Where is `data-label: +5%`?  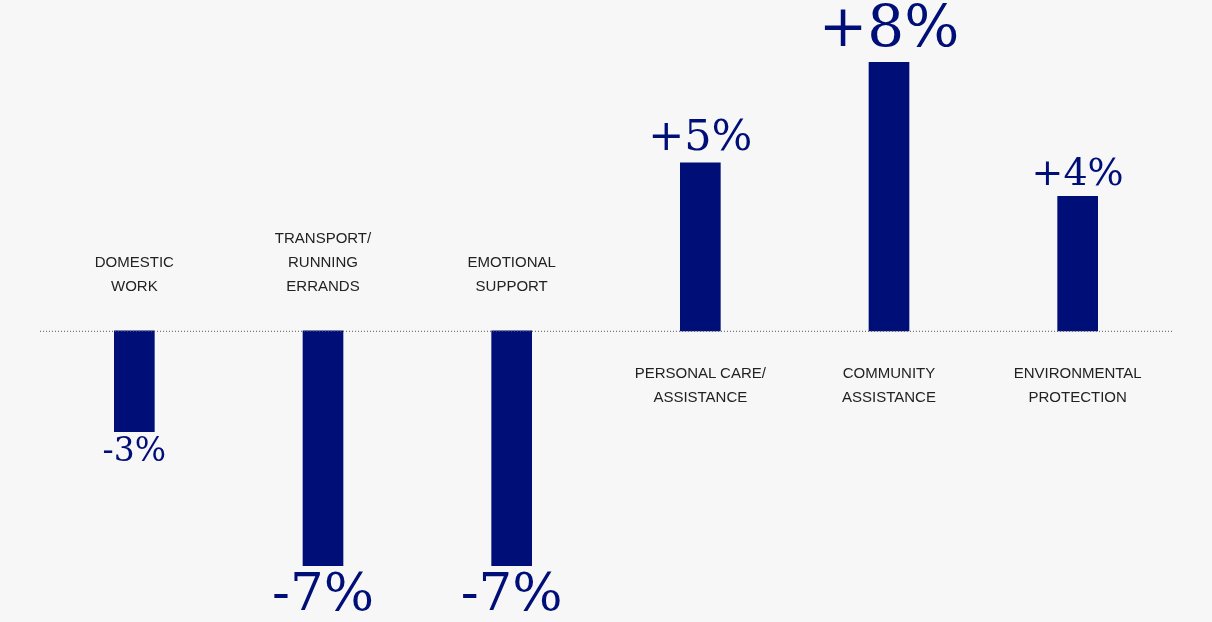
data-label: +5% is located at coordinates (700, 135).